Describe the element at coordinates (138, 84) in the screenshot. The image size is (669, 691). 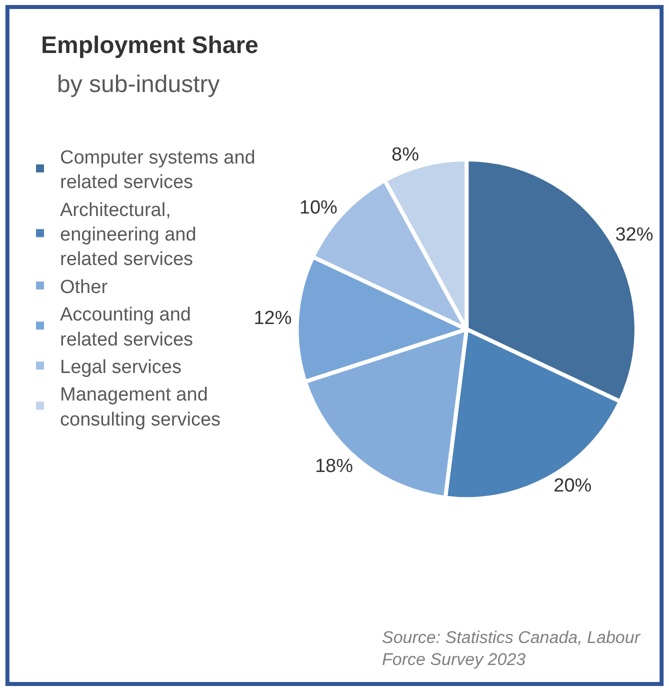
I see `chart-subtitle: by sub-industry` at that location.